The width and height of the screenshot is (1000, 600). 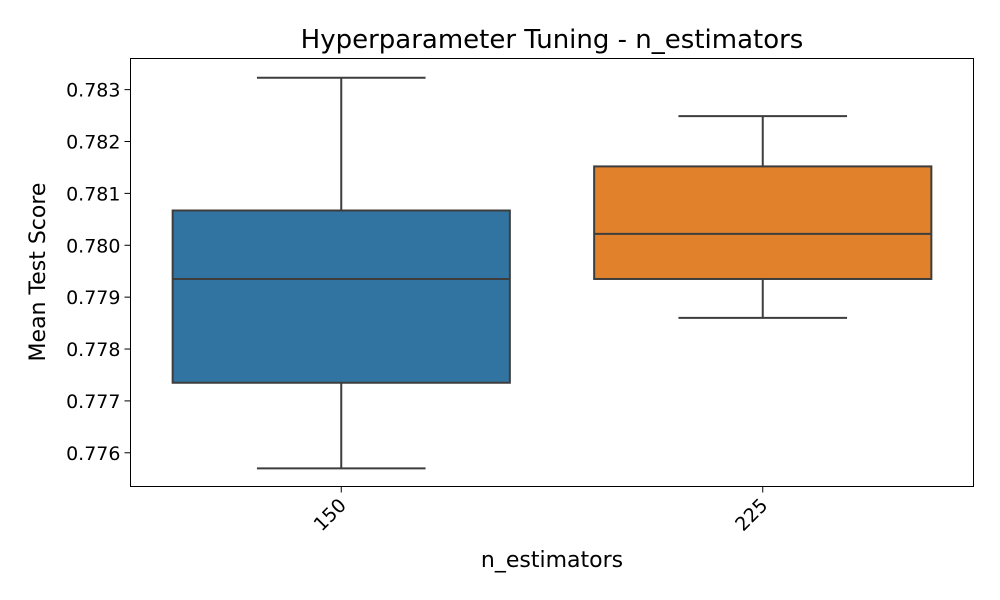 What do you see at coordinates (98, 272) in the screenshot?
I see `y-axis: 0.776 0.777 0.778 0.779 0.780 0.781 0.782 0.783` at bounding box center [98, 272].